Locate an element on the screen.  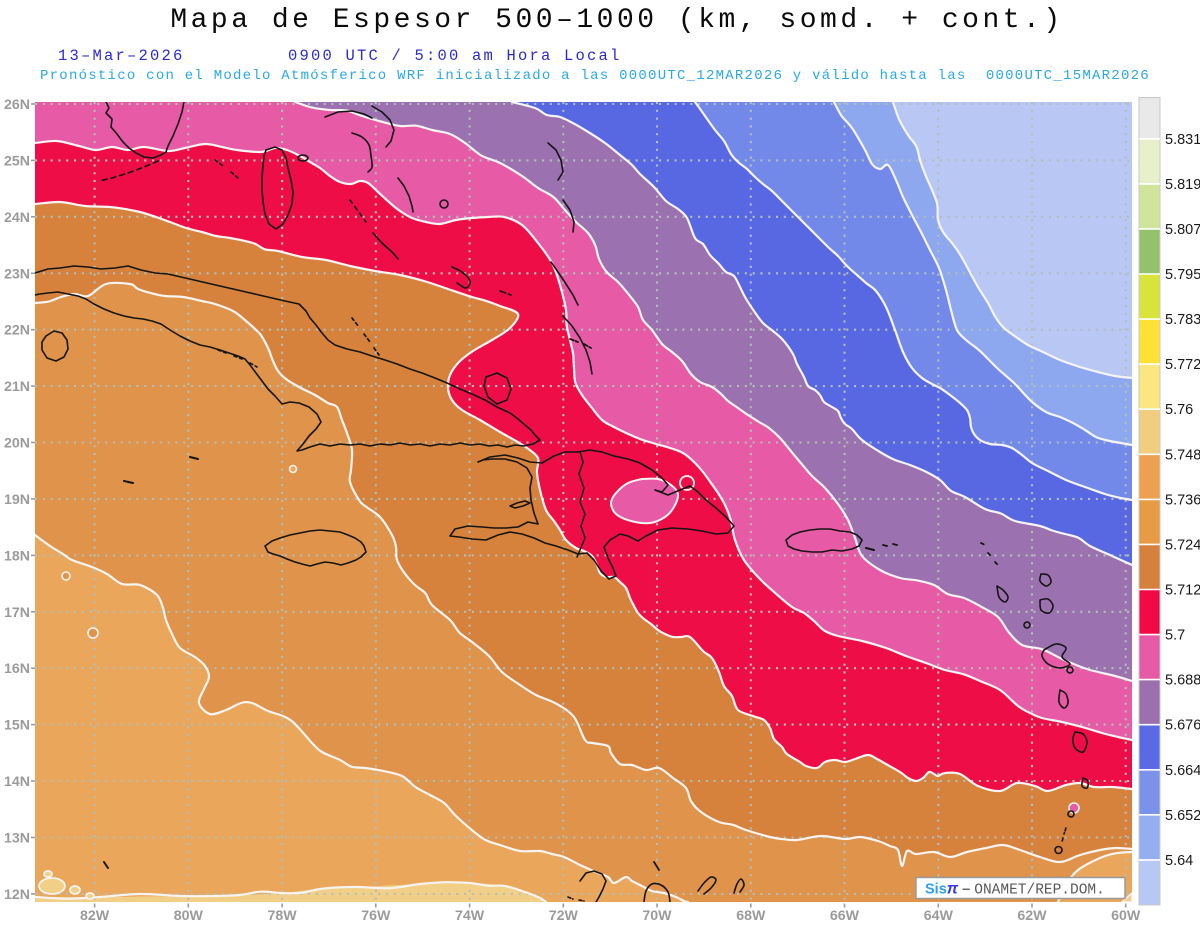
svg-text: 5.64 is located at coordinates (1179, 861).